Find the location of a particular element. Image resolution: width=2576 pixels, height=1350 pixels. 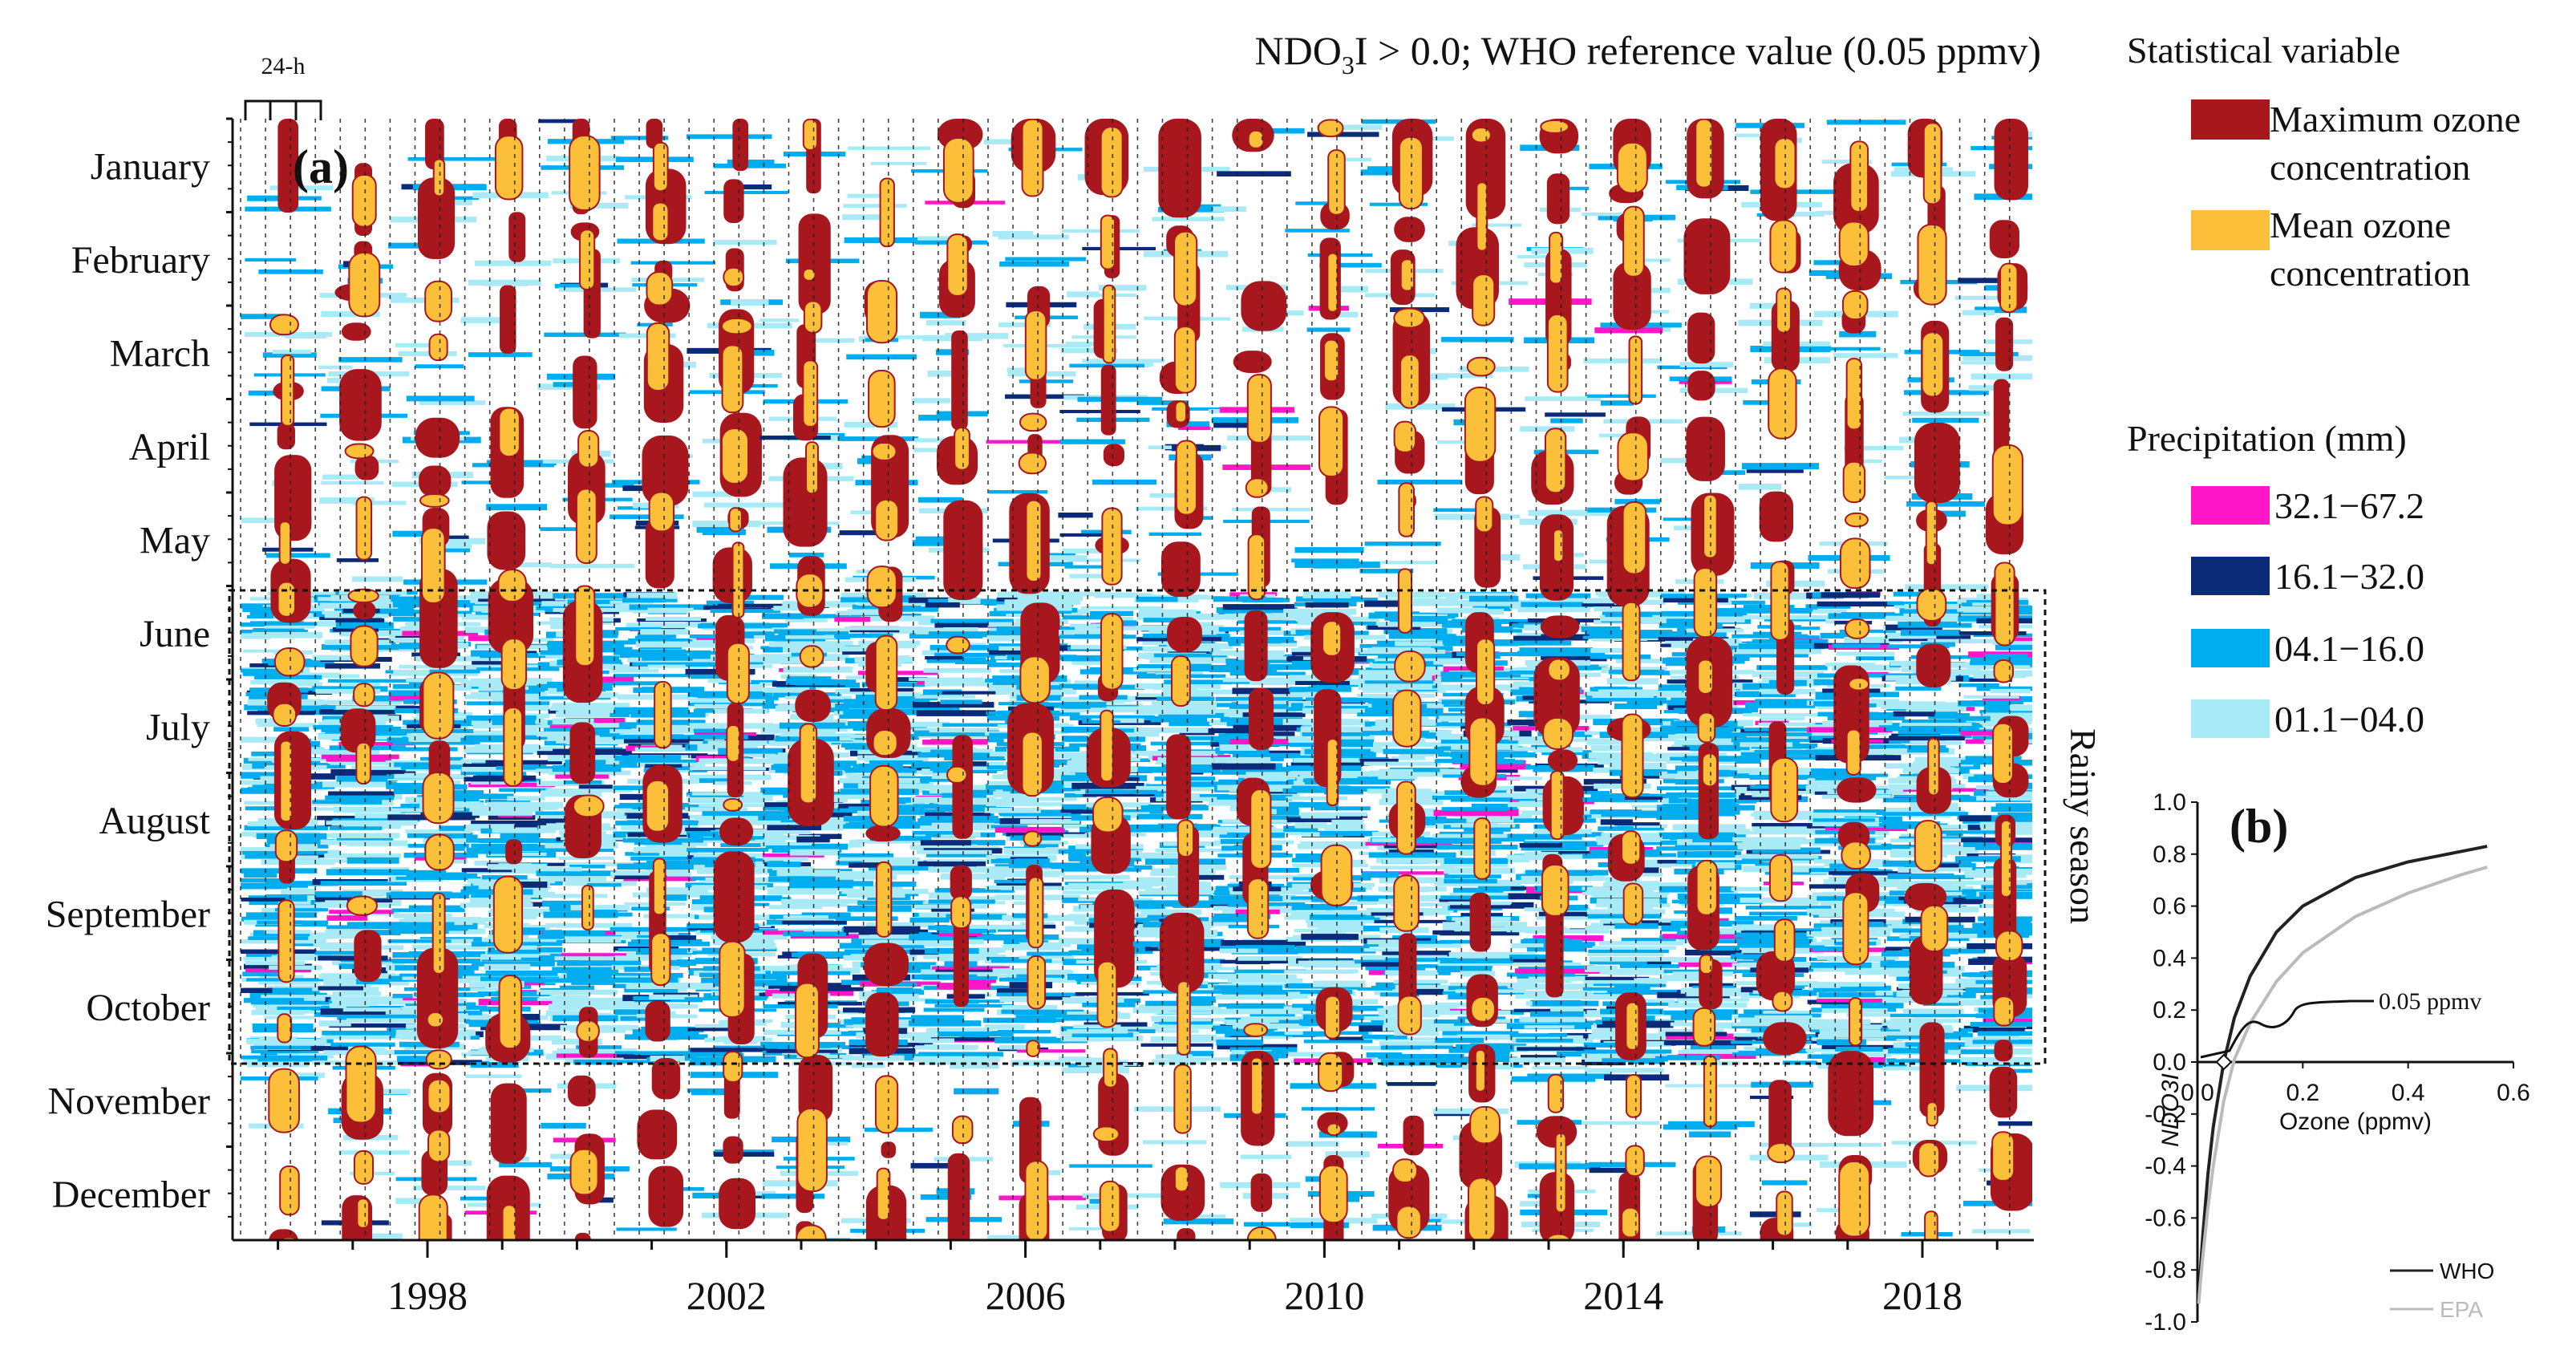

year-column is located at coordinates (664, 675).